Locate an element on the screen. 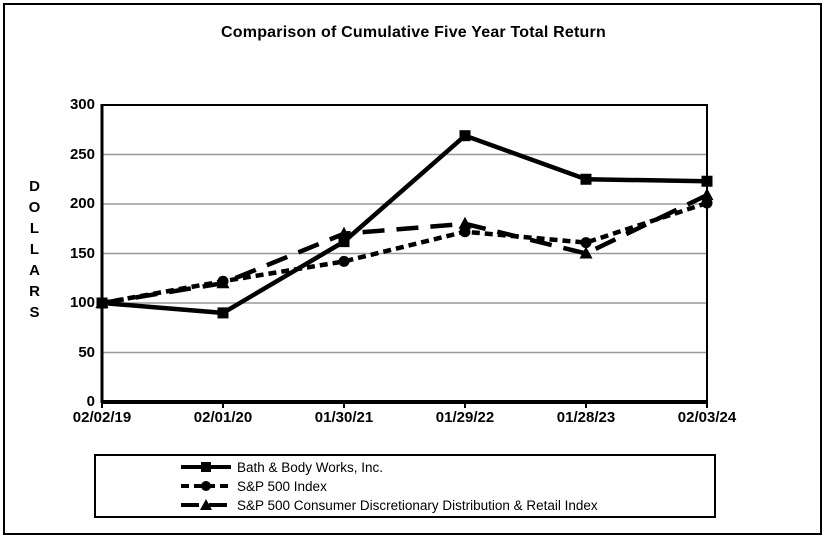 This screenshot has width=827, height=540. y-tick-label: 150 is located at coordinates (82, 253).